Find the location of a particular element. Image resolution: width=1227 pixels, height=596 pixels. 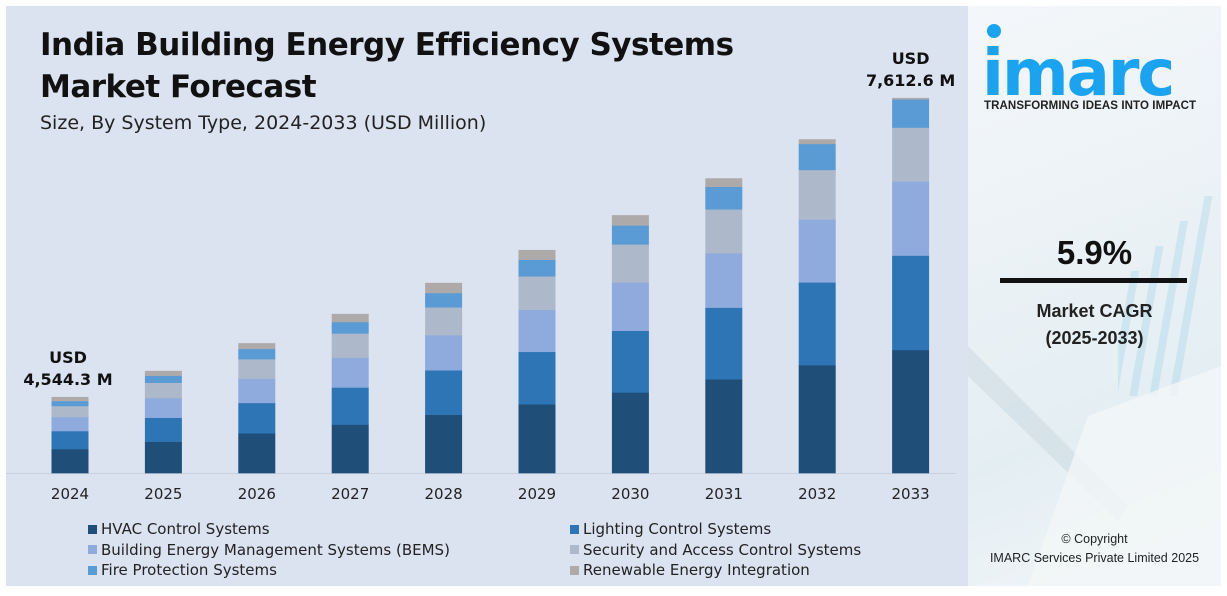

x-tick-label: 2028 is located at coordinates (444, 494).